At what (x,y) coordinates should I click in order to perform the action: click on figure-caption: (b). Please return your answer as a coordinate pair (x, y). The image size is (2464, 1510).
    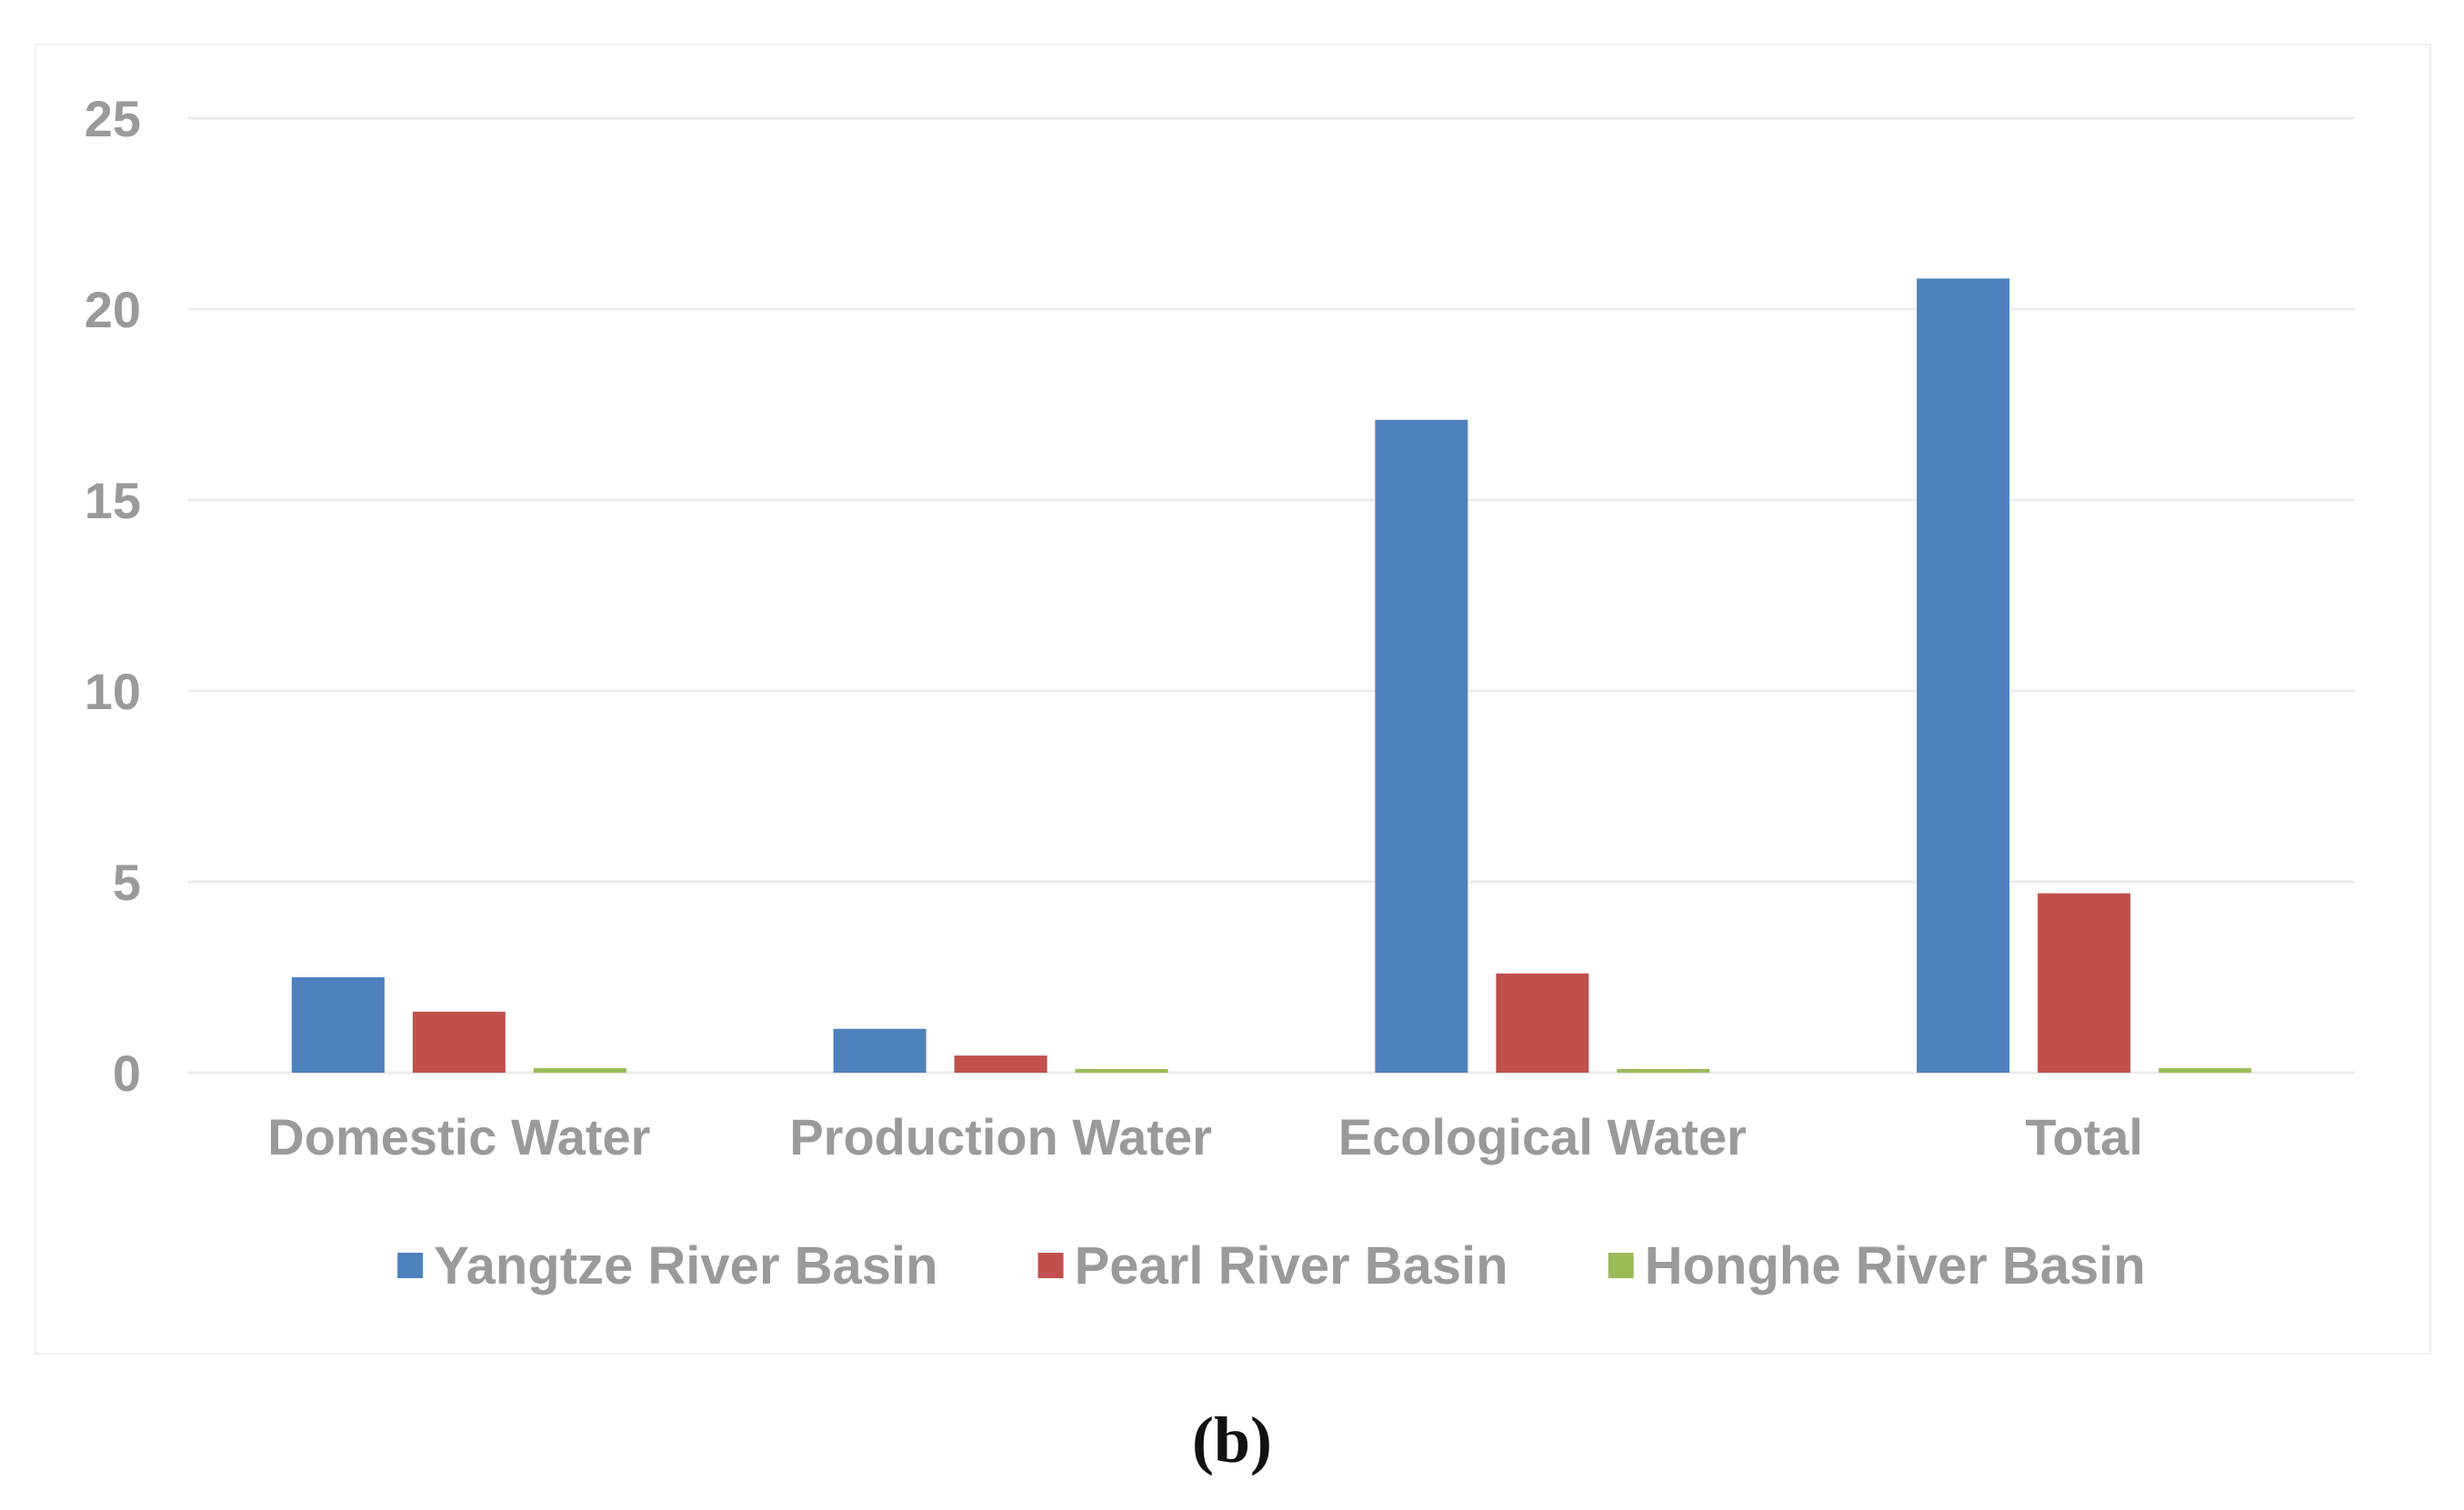
    Looking at the image, I should click on (1232, 1440).